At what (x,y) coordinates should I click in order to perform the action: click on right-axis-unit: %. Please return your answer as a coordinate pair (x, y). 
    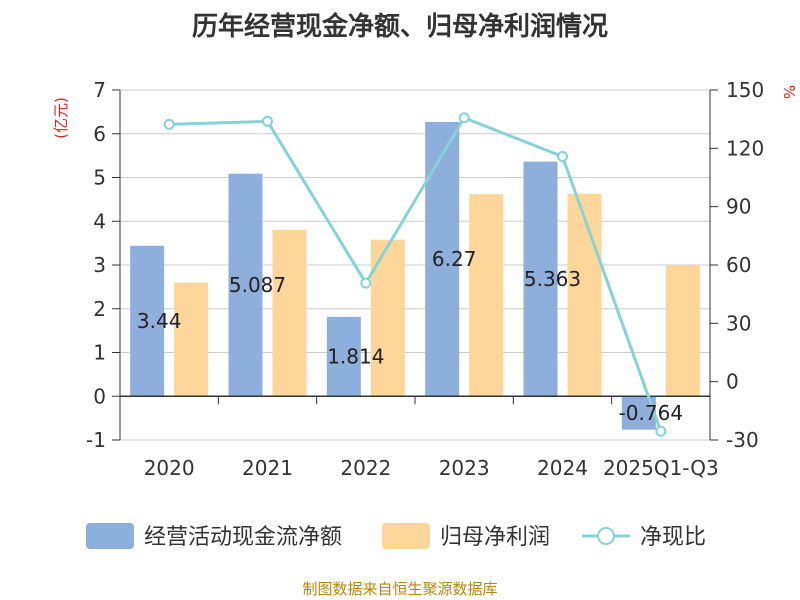
    Looking at the image, I should click on (789, 92).